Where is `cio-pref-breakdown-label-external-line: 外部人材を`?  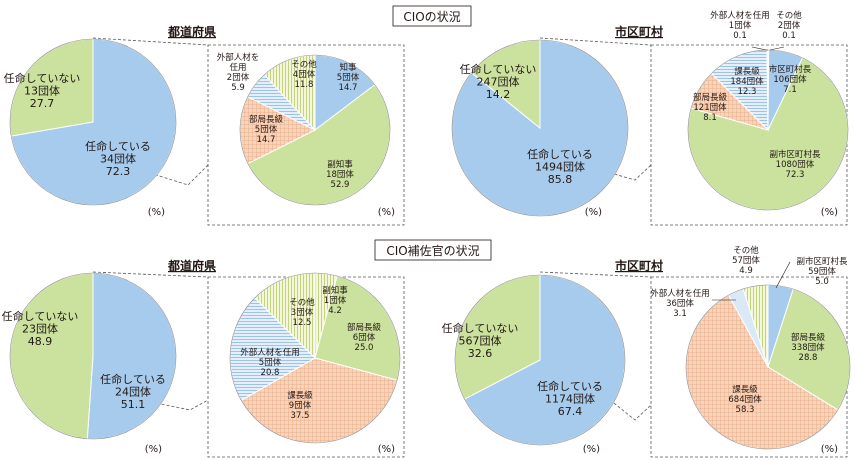
cio-pref-breakdown-label-external-line: 外部人材を is located at coordinates (238, 57).